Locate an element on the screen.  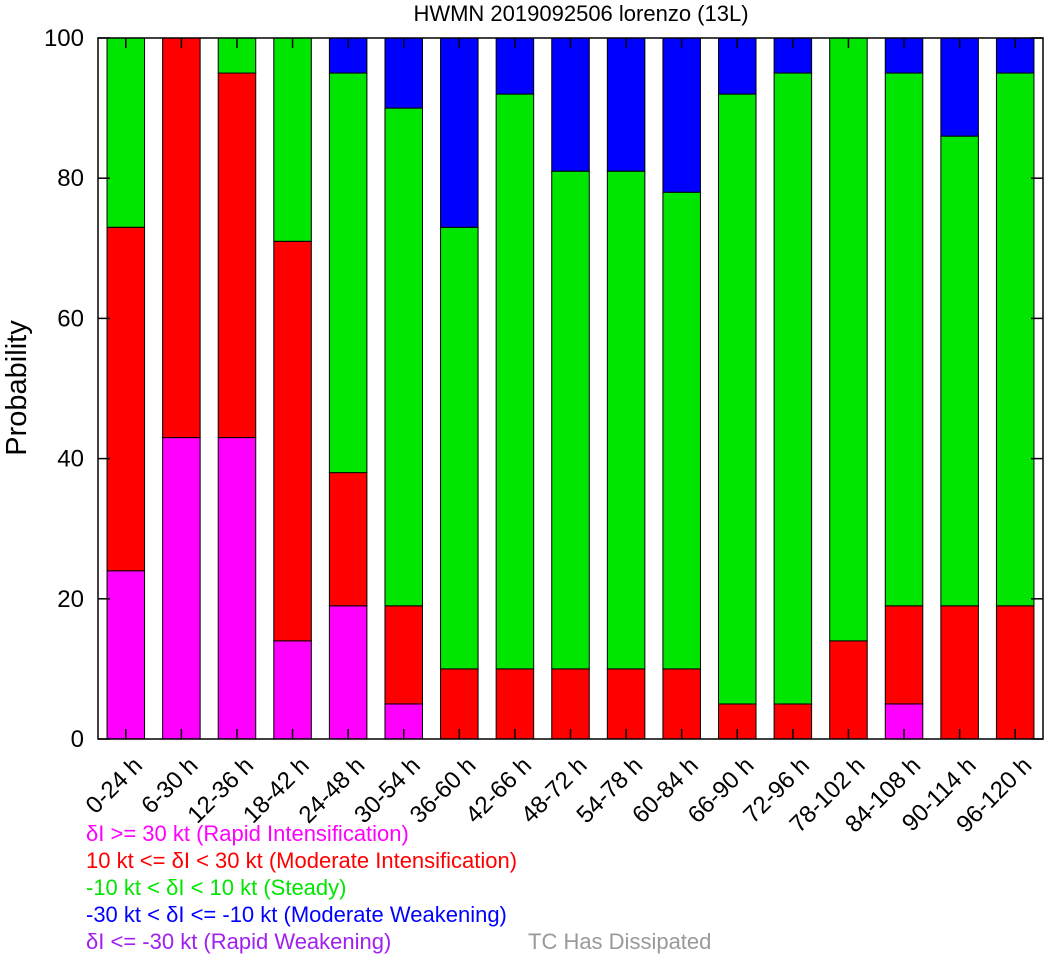
x-tick-label-0: 0-24 h is located at coordinates (114, 785).